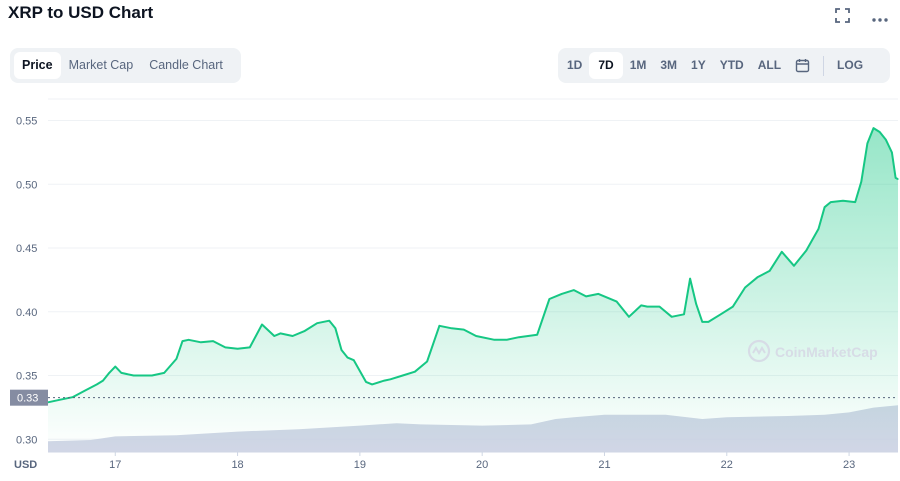 The image size is (900, 481). Describe the element at coordinates (727, 465) in the screenshot. I see `x-tick-label: 22` at that location.